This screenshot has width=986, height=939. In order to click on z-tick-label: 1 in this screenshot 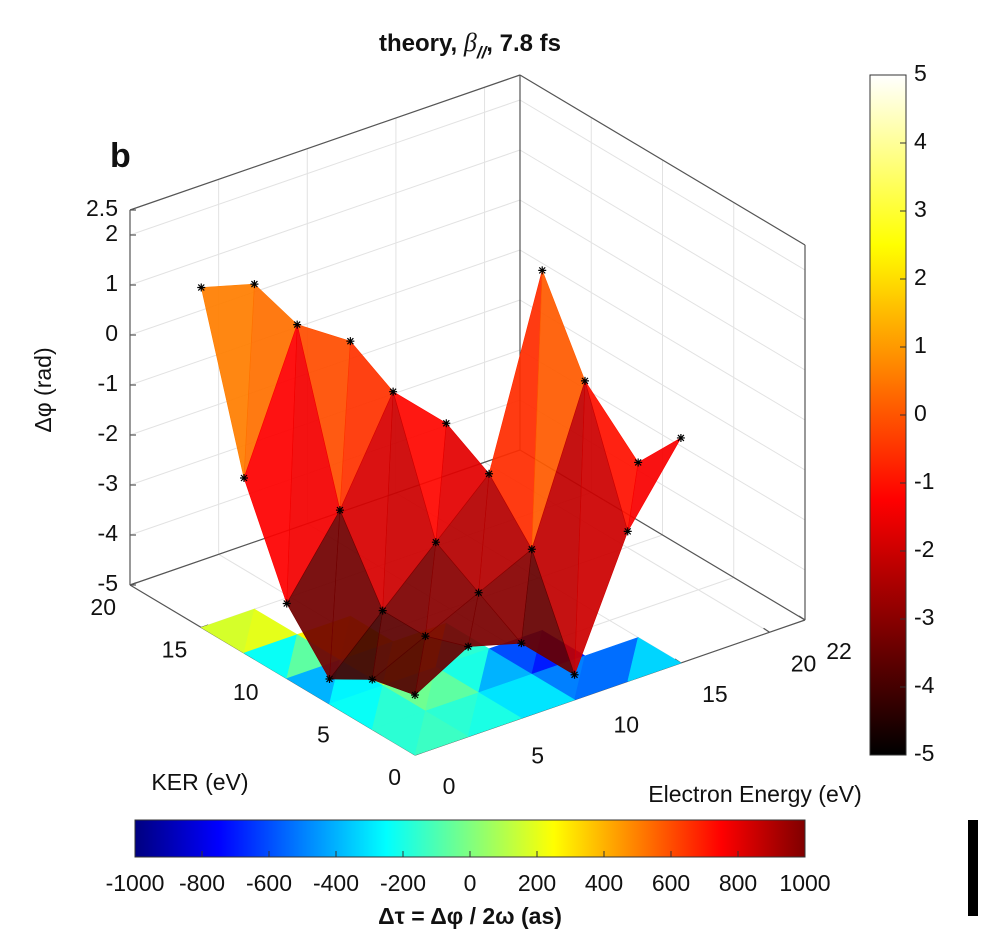, I will do `click(111, 283)`.